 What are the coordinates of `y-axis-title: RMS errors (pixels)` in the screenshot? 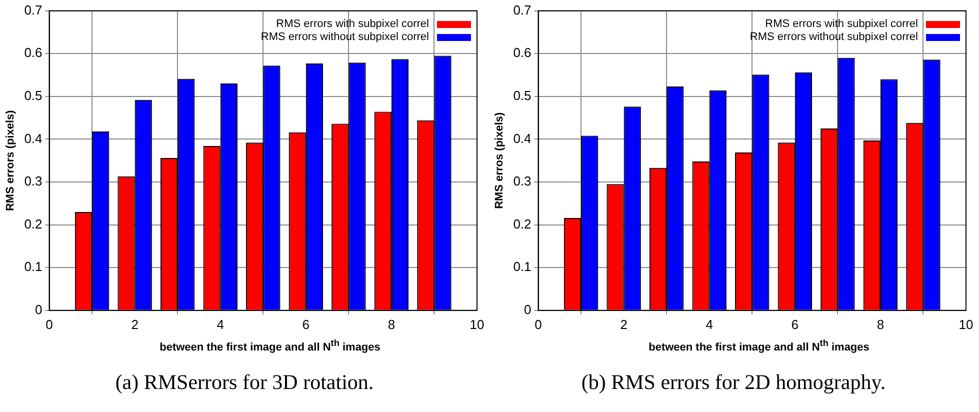 It's located at (10, 161).